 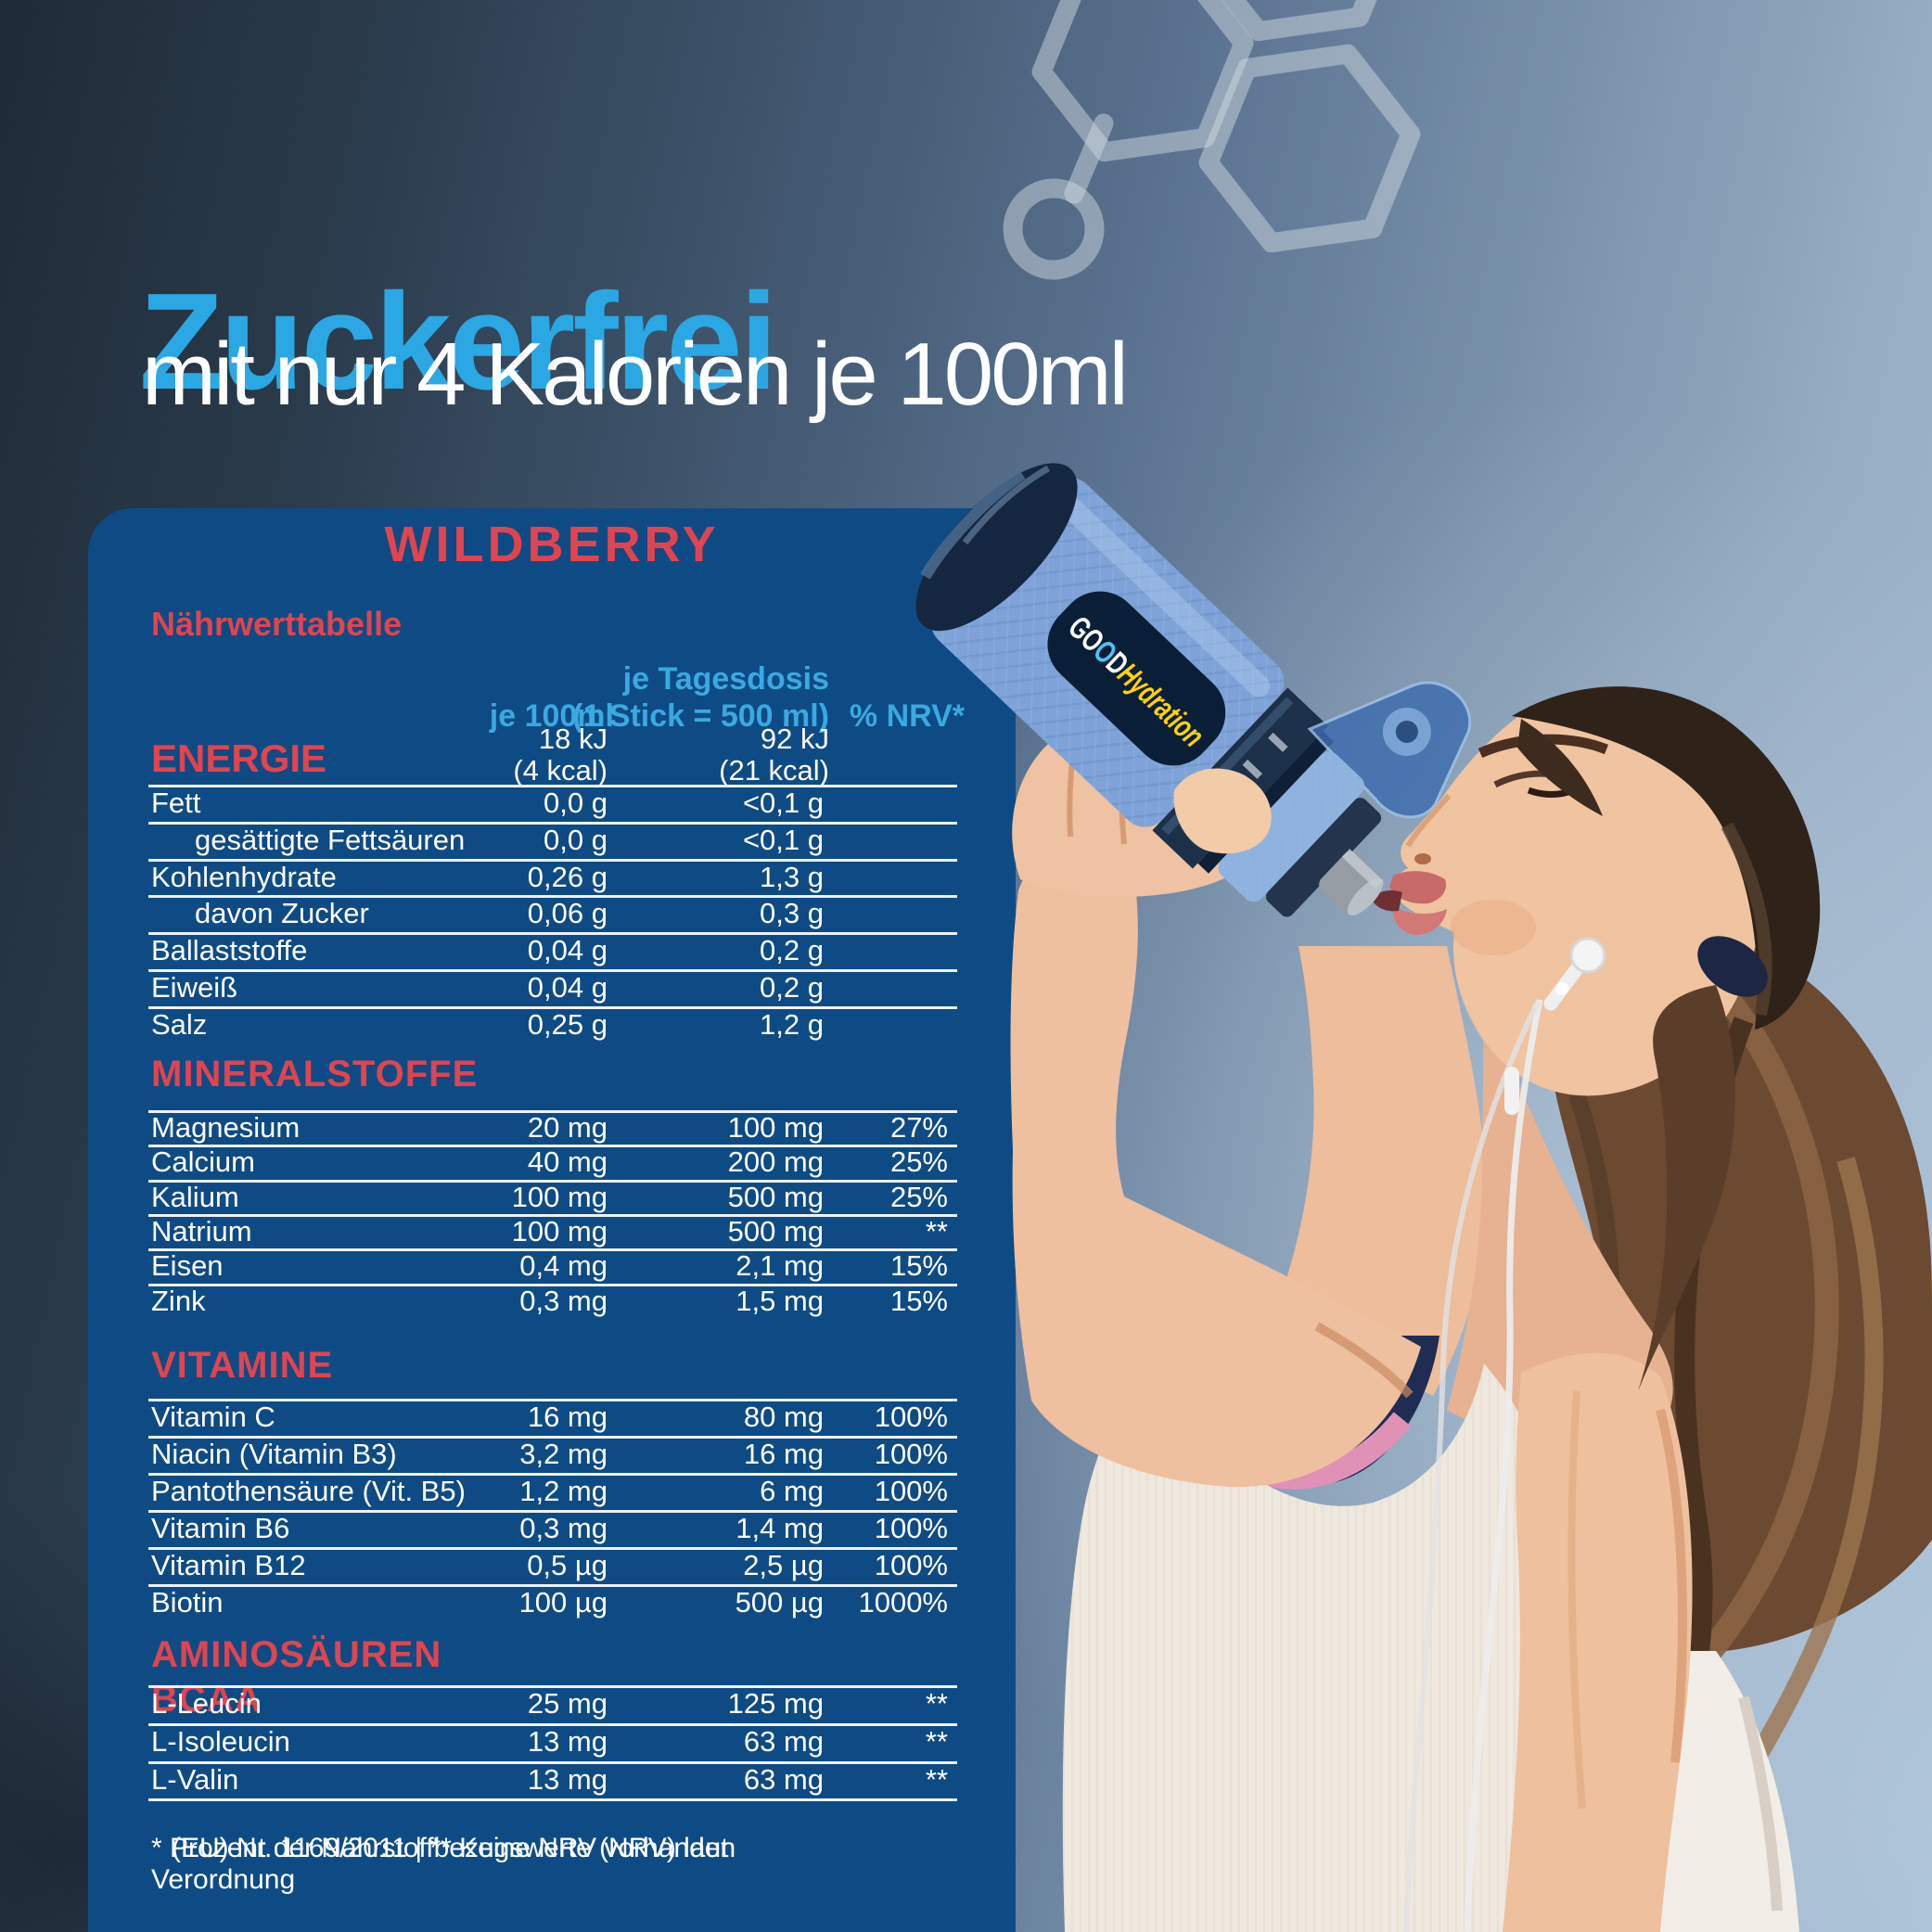 I want to click on table-row: Salz 0,25 g 1,2 g, so click(x=552, y=1024).